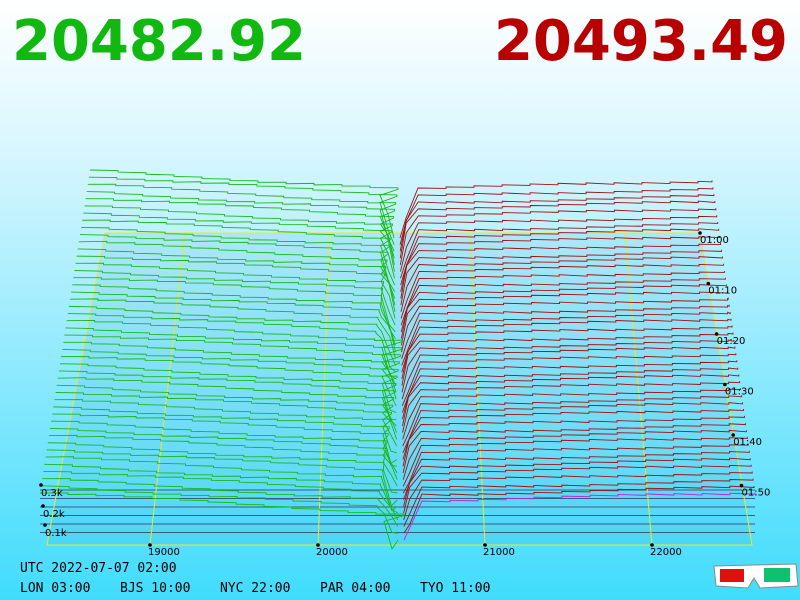 The width and height of the screenshot is (800, 600). Describe the element at coordinates (722, 291) in the screenshot. I see `time-tick-label: 01:10` at that location.